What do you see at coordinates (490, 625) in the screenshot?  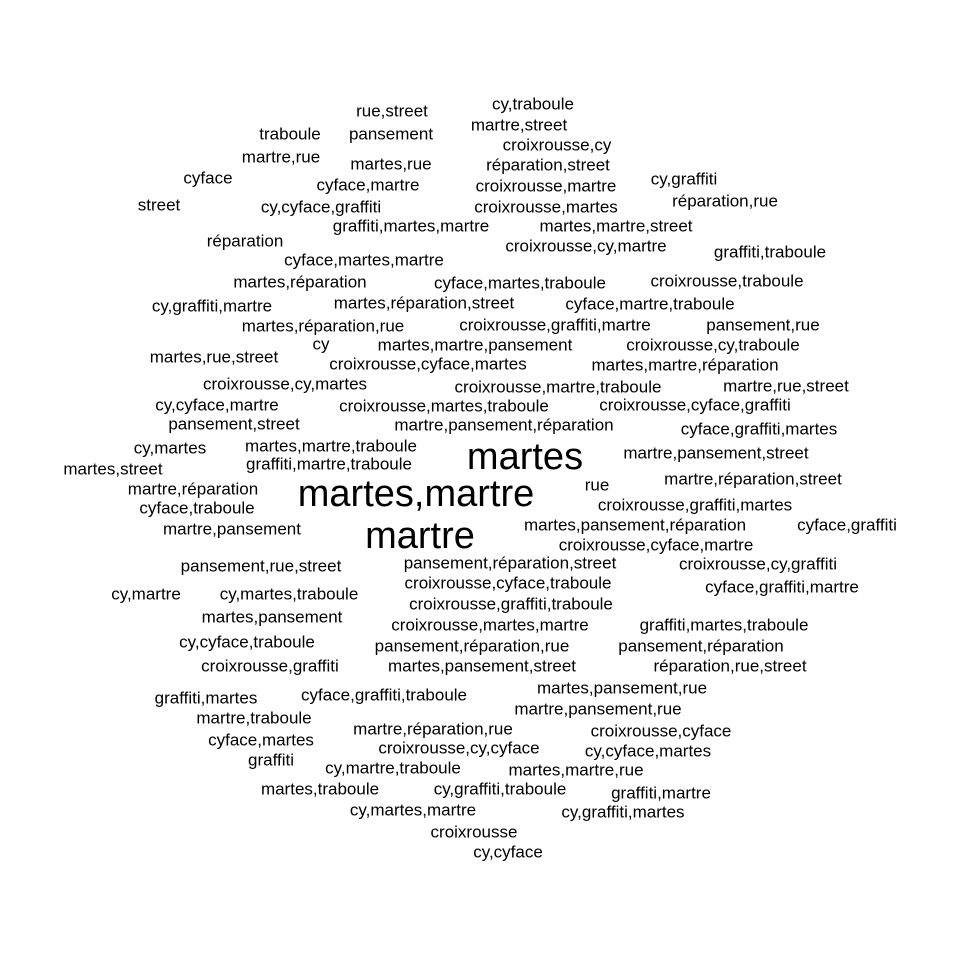 I see `word-croixrousse-martes-martre: croixrousse,martes,martre` at bounding box center [490, 625].